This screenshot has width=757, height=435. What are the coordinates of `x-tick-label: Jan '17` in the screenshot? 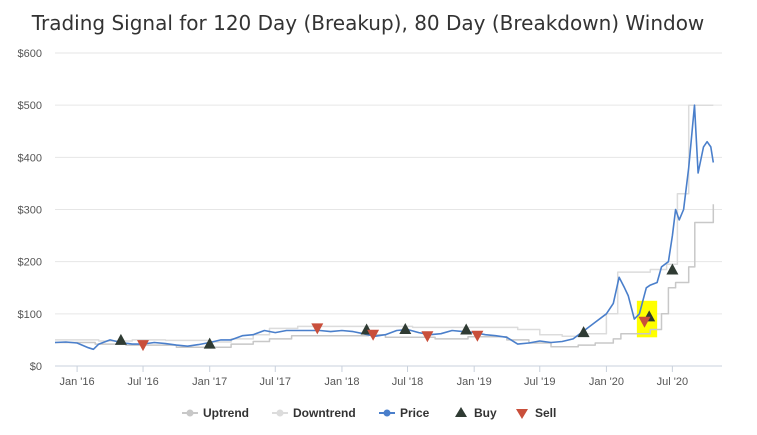 It's located at (209, 382).